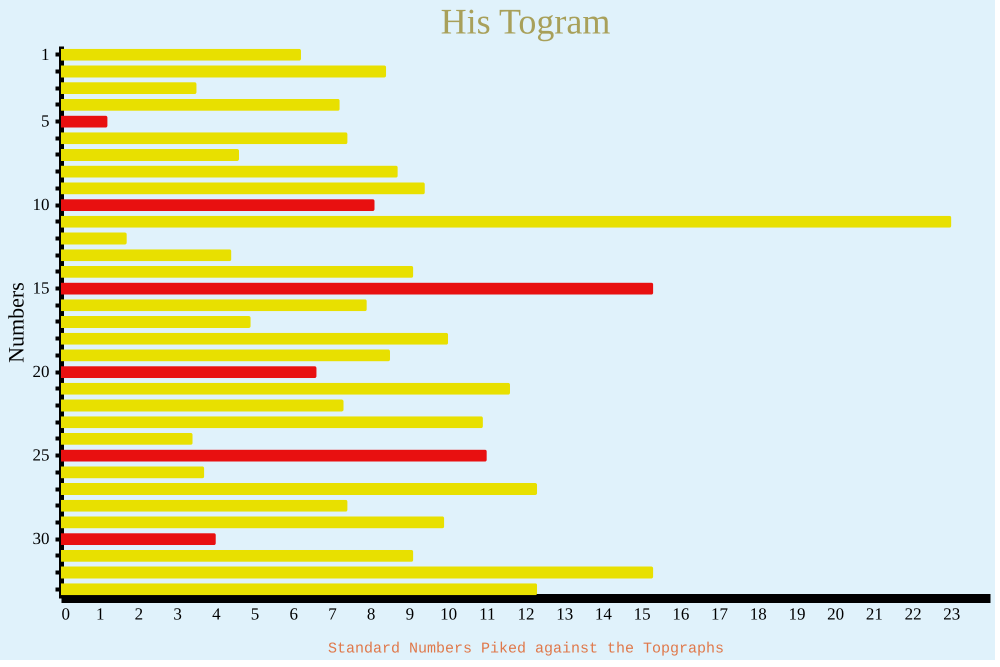 This screenshot has width=1000, height=667. Describe the element at coordinates (565, 614) in the screenshot. I see `x-tick-label: 13` at that location.